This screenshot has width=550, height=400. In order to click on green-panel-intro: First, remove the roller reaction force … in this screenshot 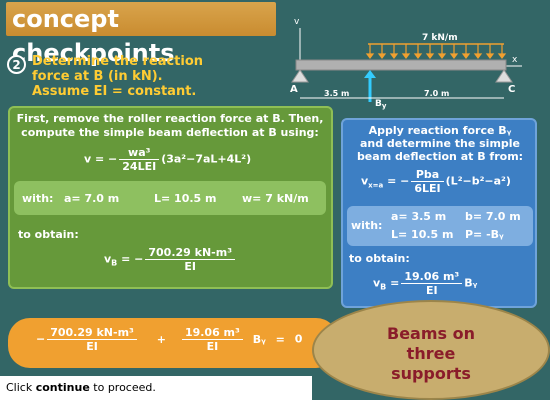, I will do `click(170, 125)`.